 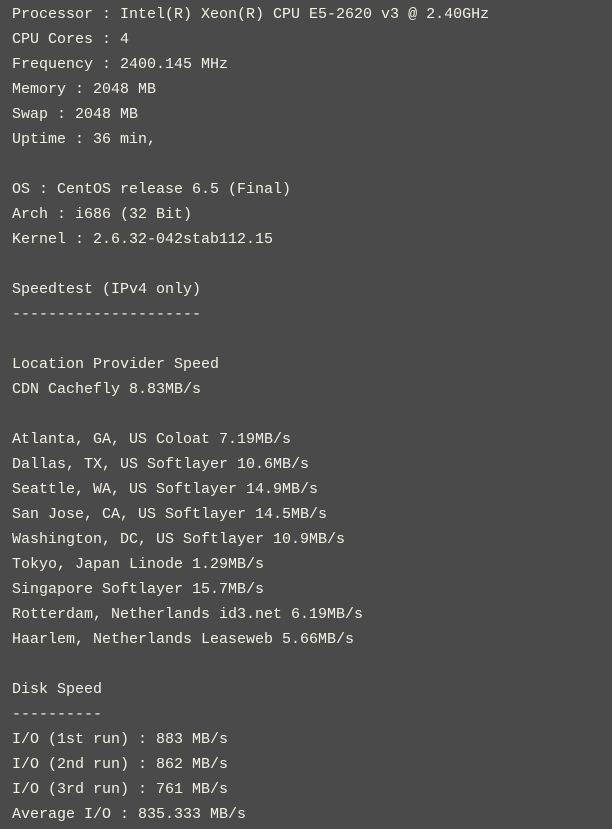 I want to click on terminal-line: I/O (2nd run) : 862 MB/s, so click(x=120, y=764).